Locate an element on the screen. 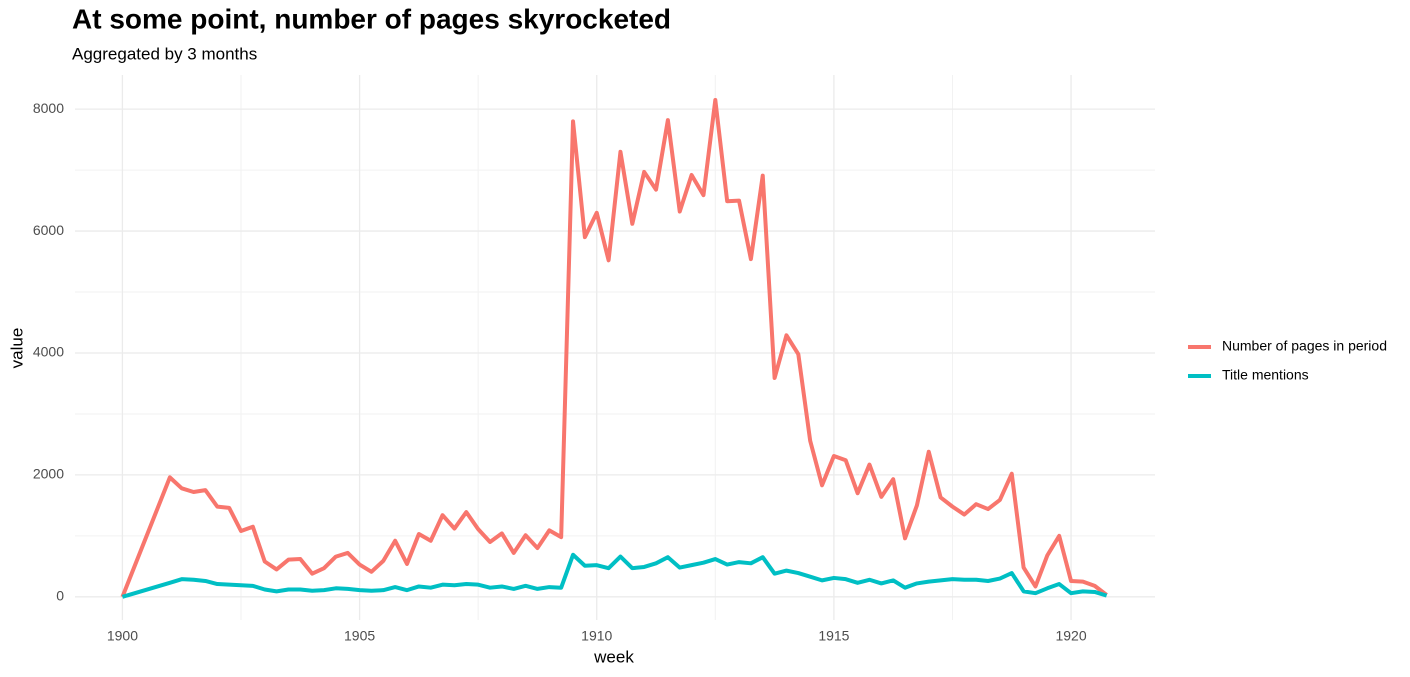 The width and height of the screenshot is (1410, 677). x-tick-label: 1915 is located at coordinates (833, 636).